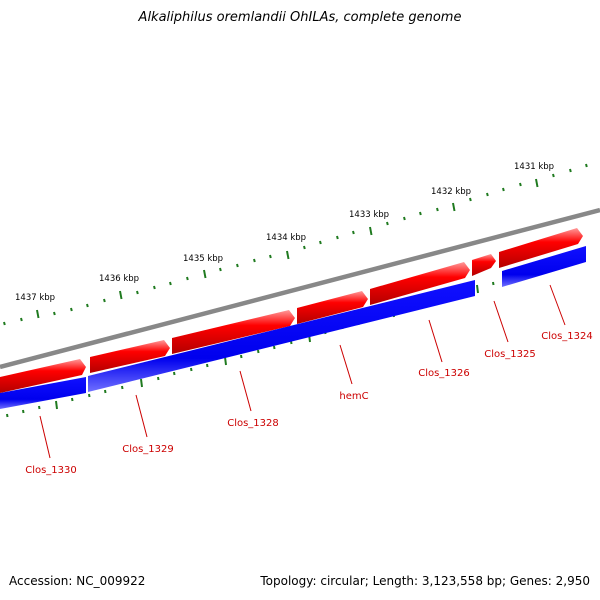 Image resolution: width=600 pixels, height=600 pixels. I want to click on accession-text: Accession: NC_009922, so click(77, 581).